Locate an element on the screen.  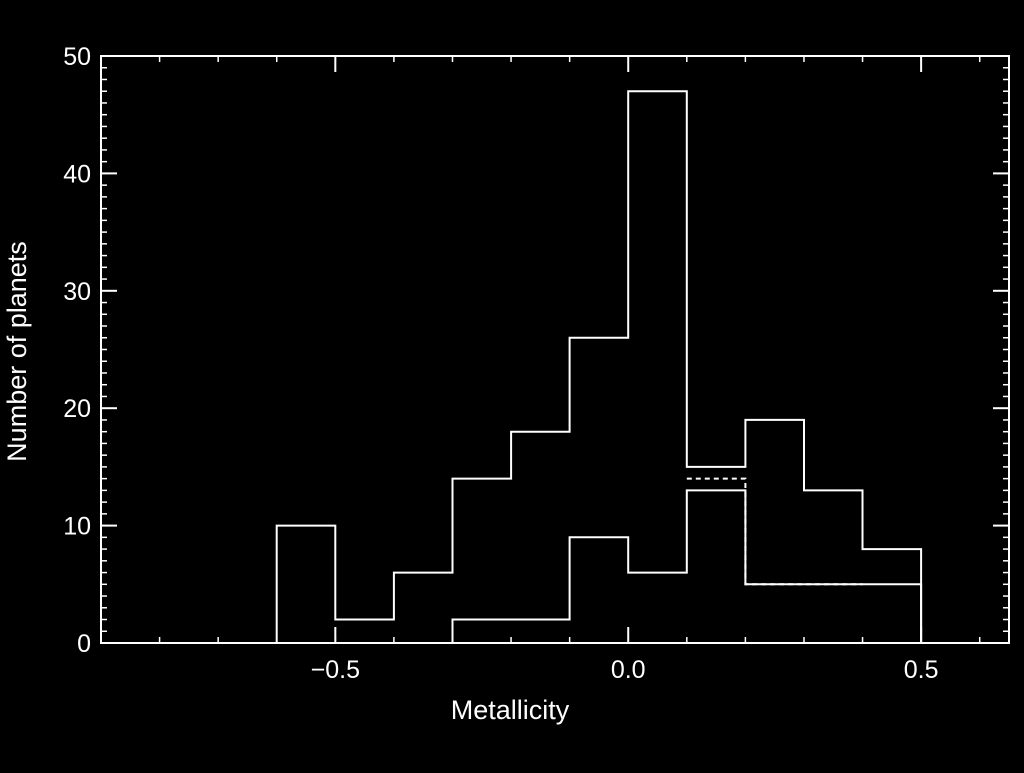
x-tick-label: 0.0 is located at coordinates (628, 670).